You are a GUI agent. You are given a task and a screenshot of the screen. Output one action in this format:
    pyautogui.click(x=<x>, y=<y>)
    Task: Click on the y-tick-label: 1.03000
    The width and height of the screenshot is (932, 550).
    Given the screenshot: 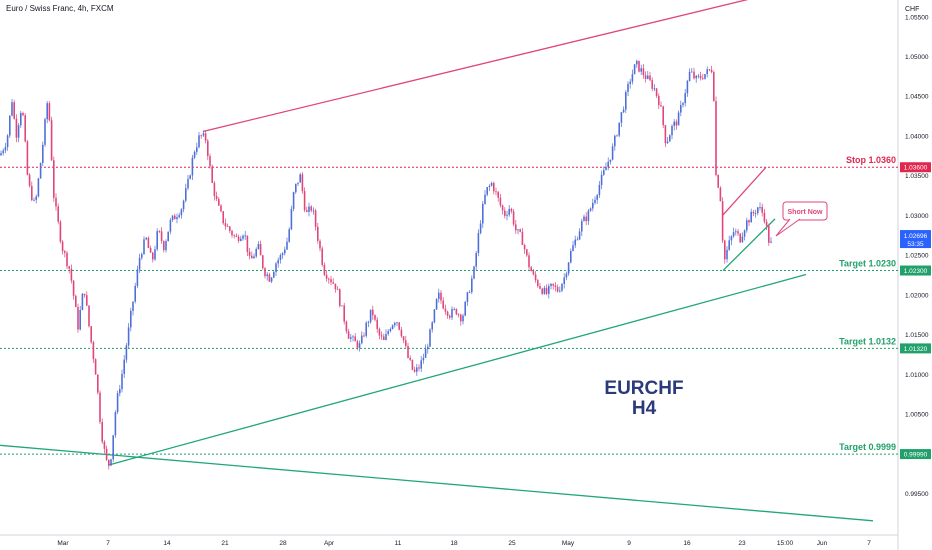 What is the action you would take?
    pyautogui.click(x=917, y=216)
    